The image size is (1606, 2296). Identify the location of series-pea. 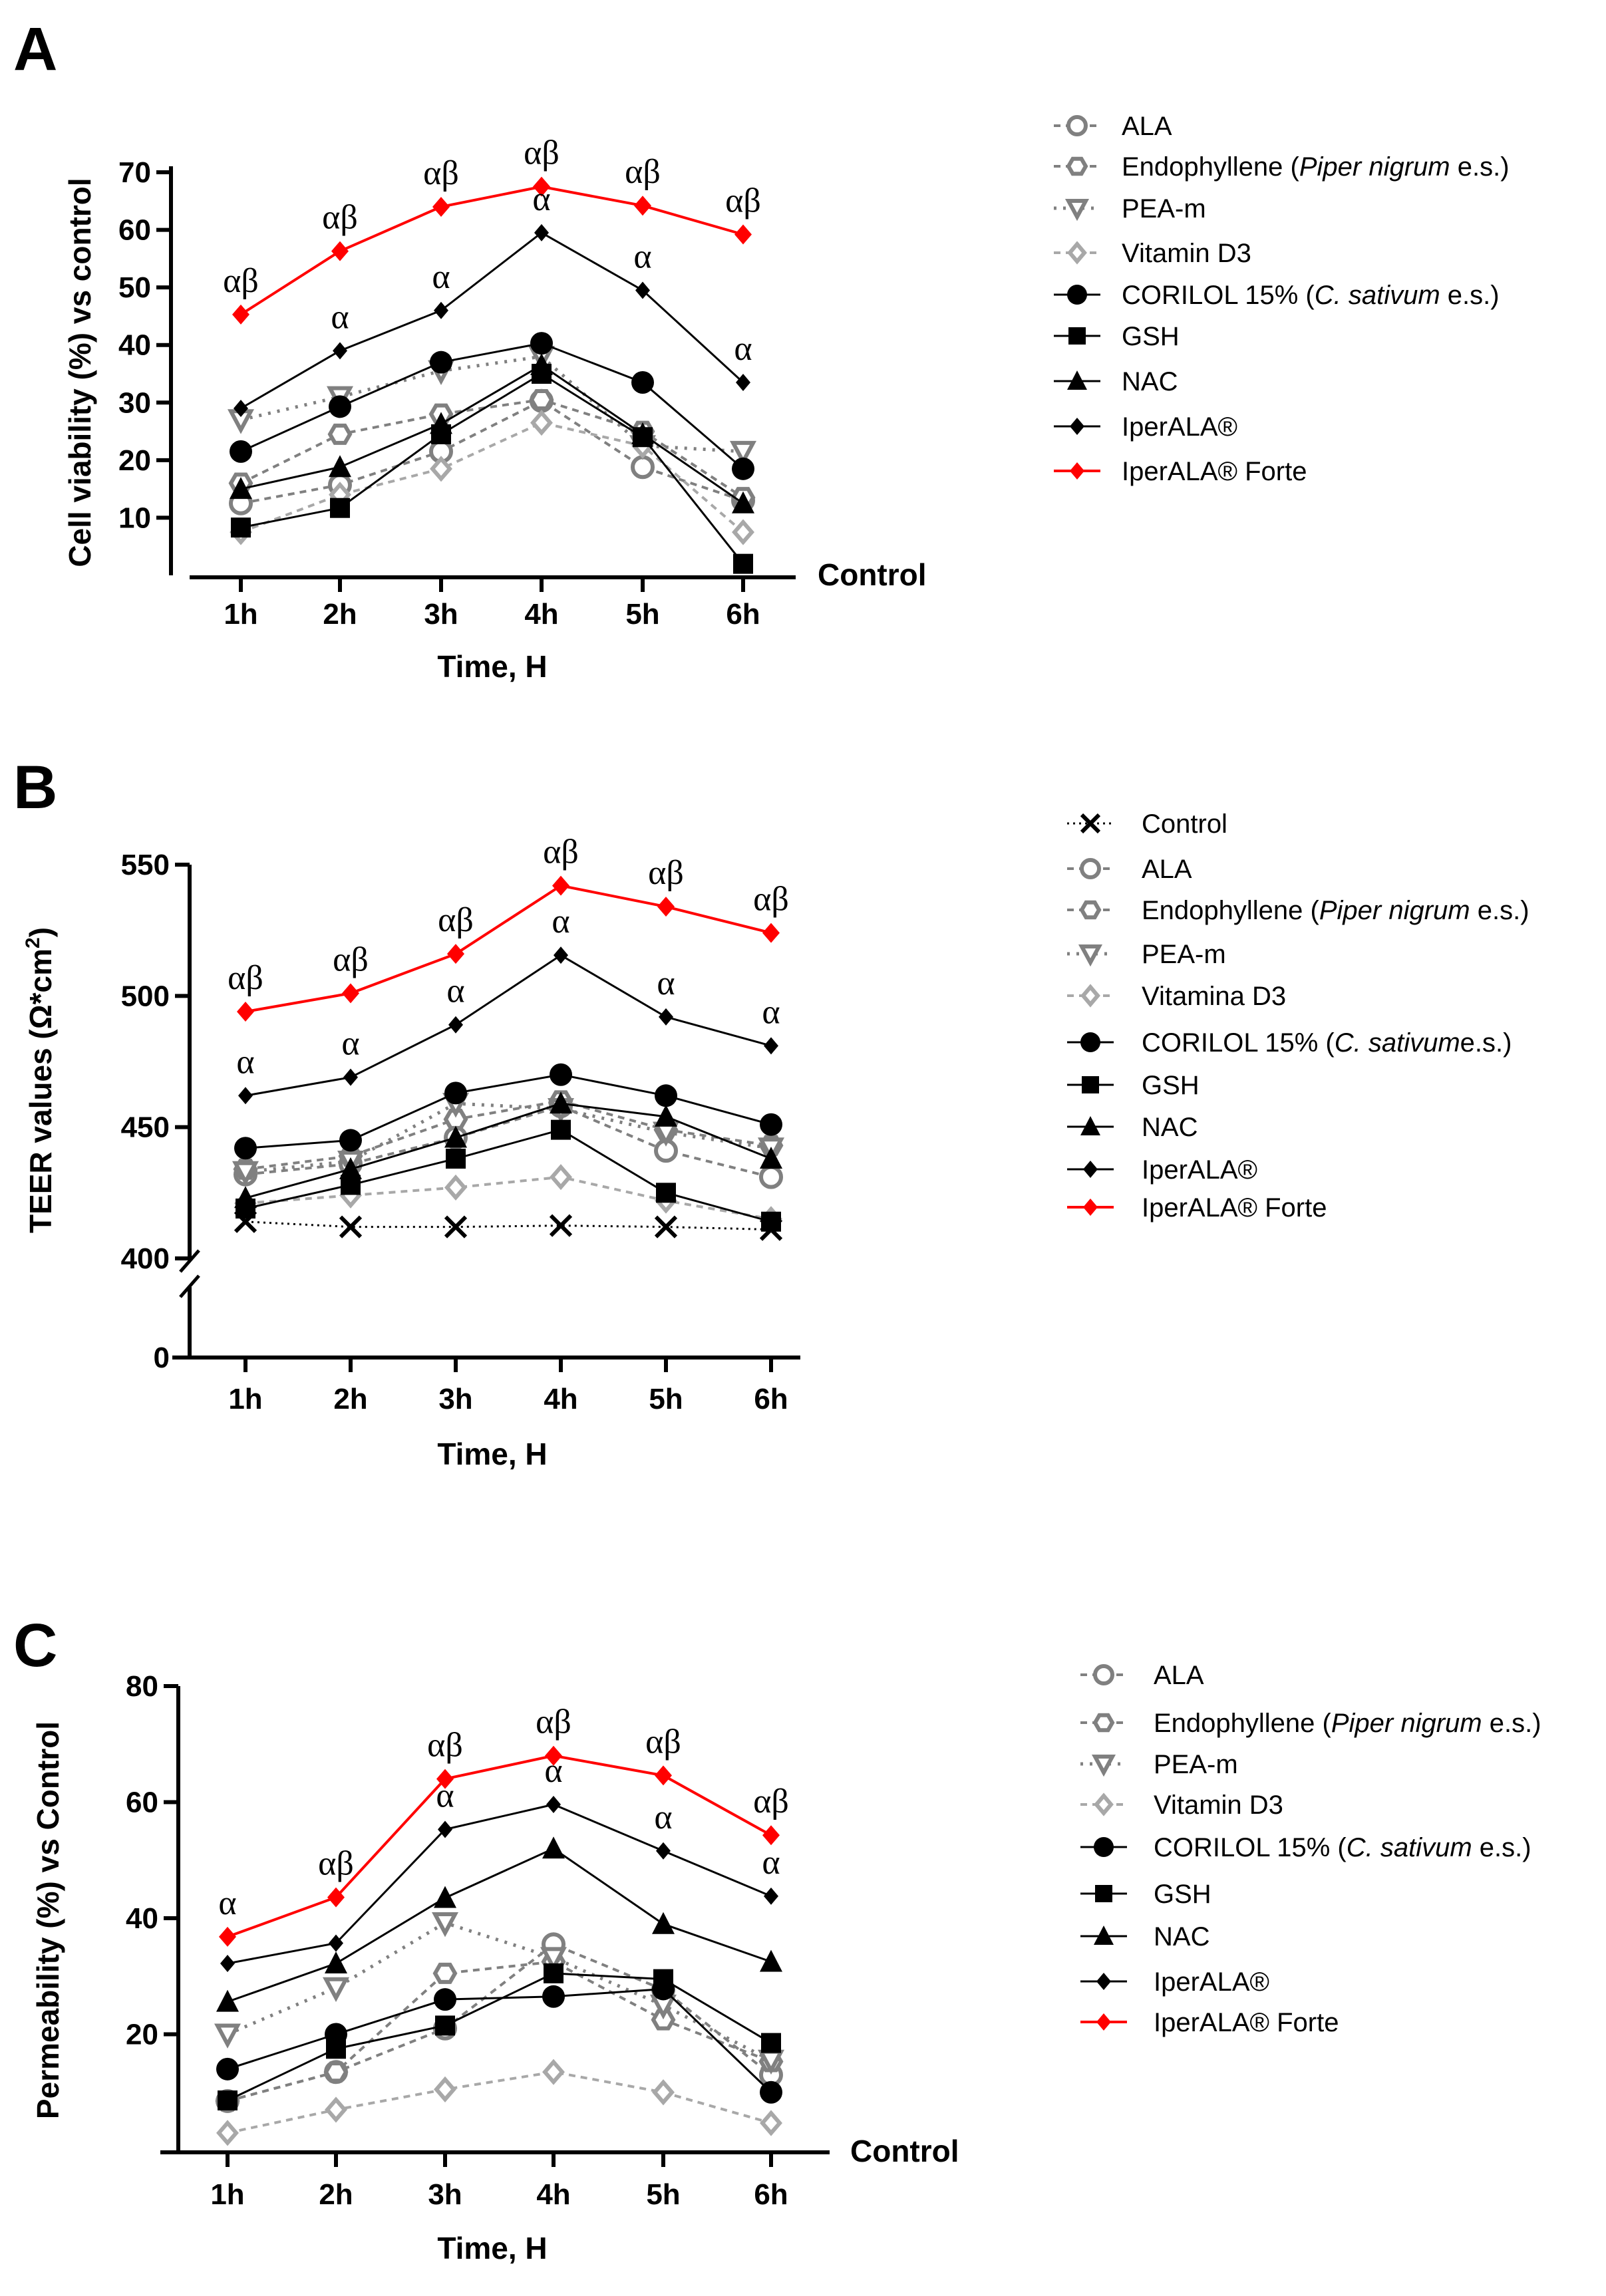
(499, 1993).